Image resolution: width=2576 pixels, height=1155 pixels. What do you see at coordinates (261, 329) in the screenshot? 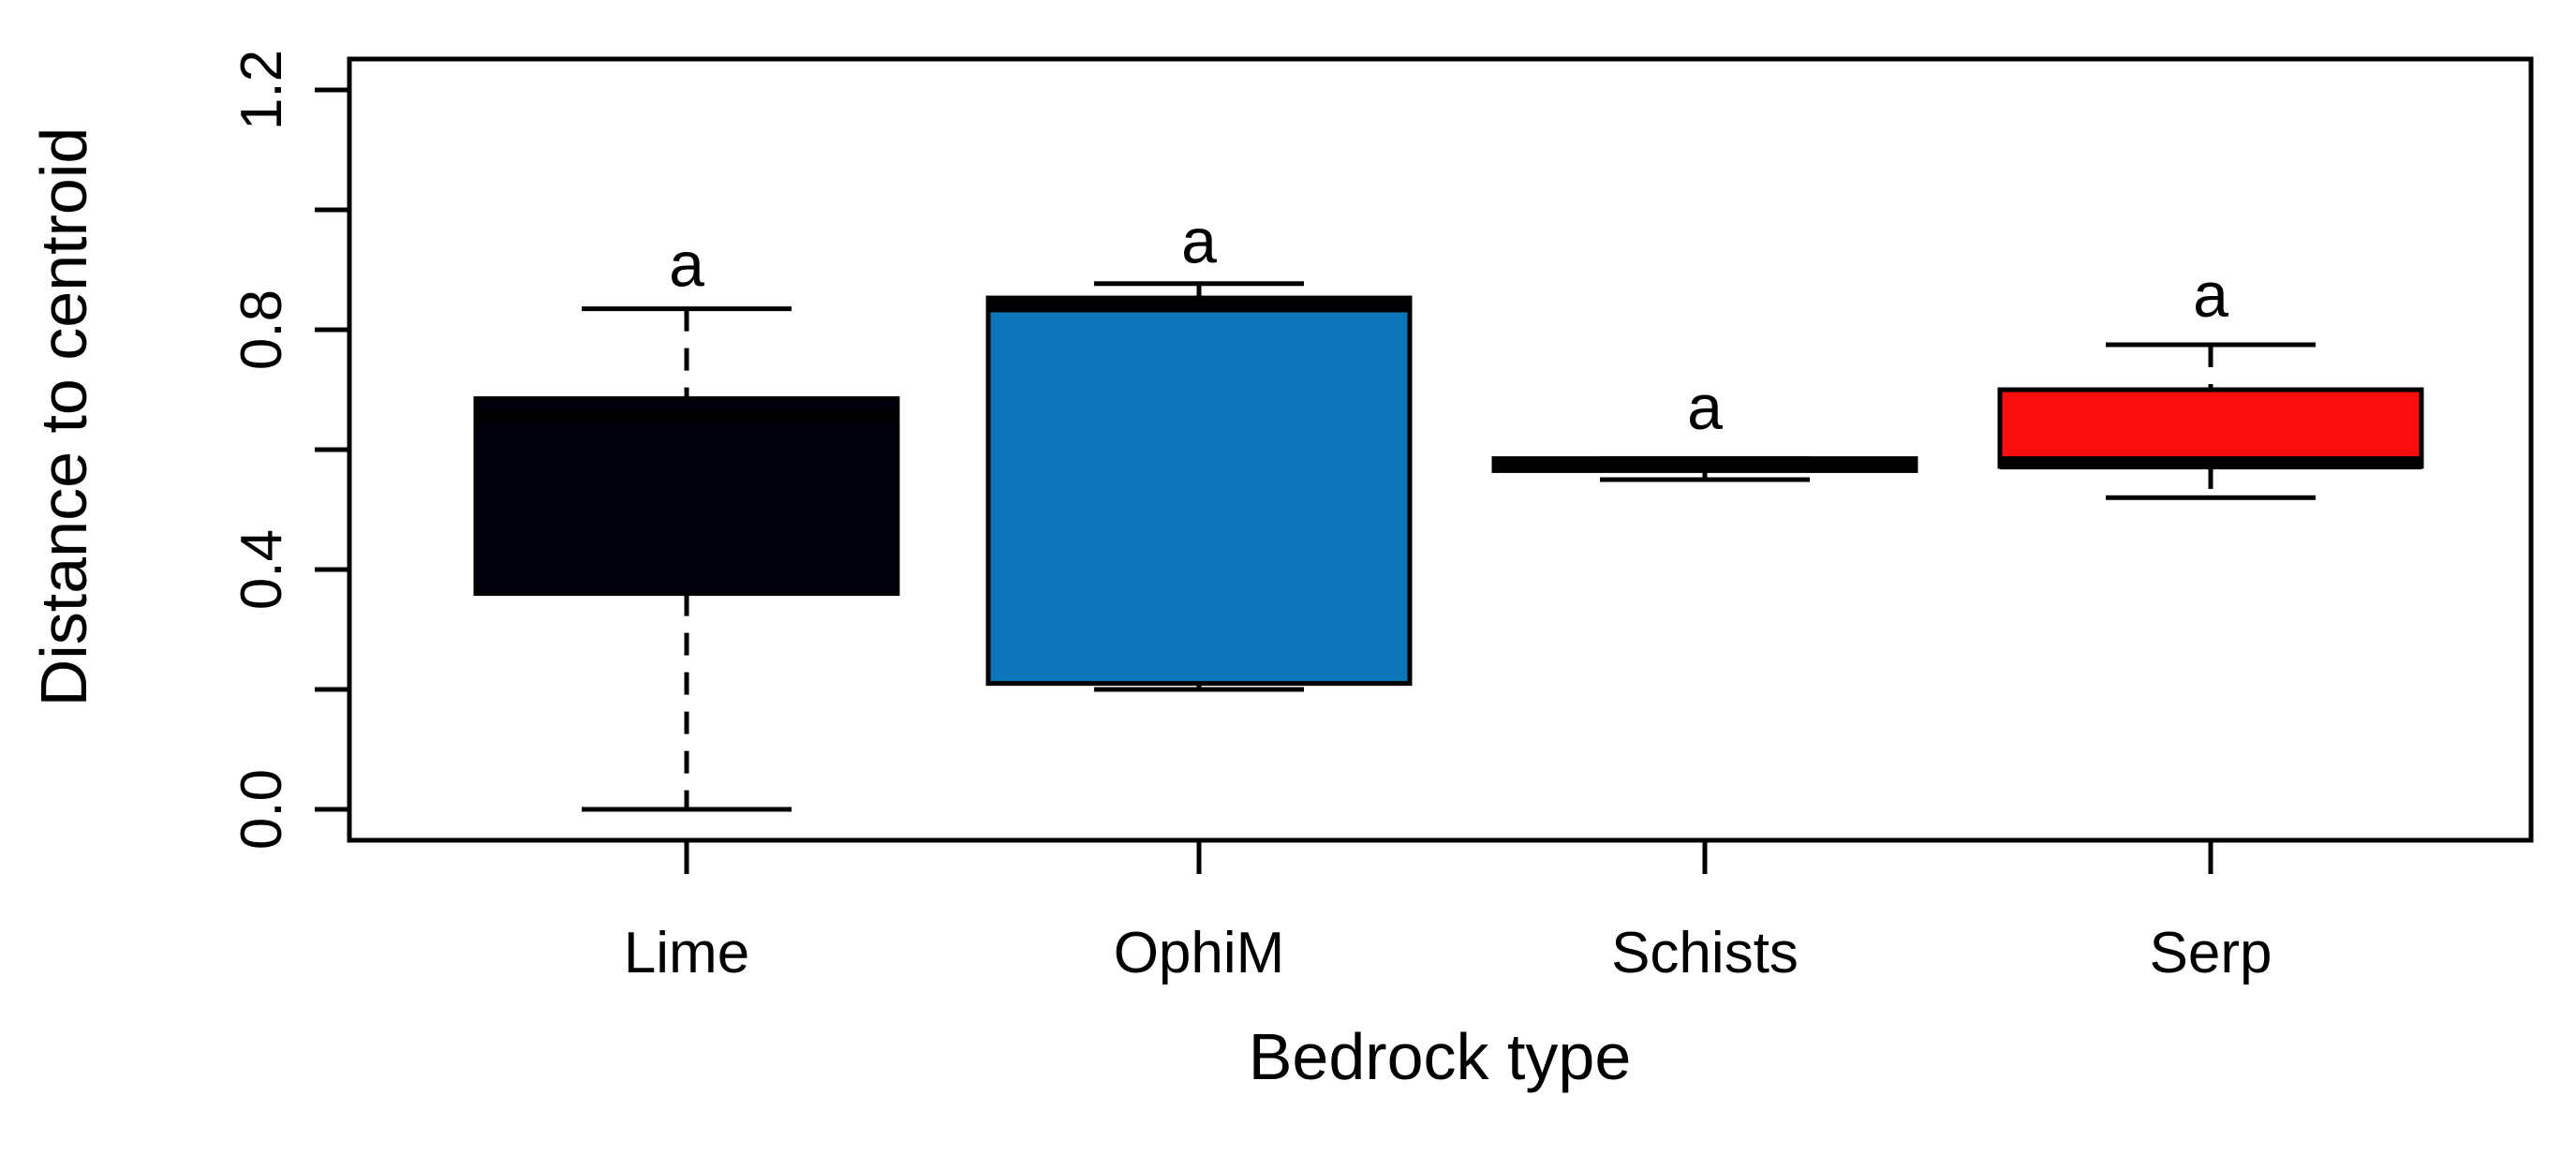
I see `y-tick-label: 0.8` at bounding box center [261, 329].